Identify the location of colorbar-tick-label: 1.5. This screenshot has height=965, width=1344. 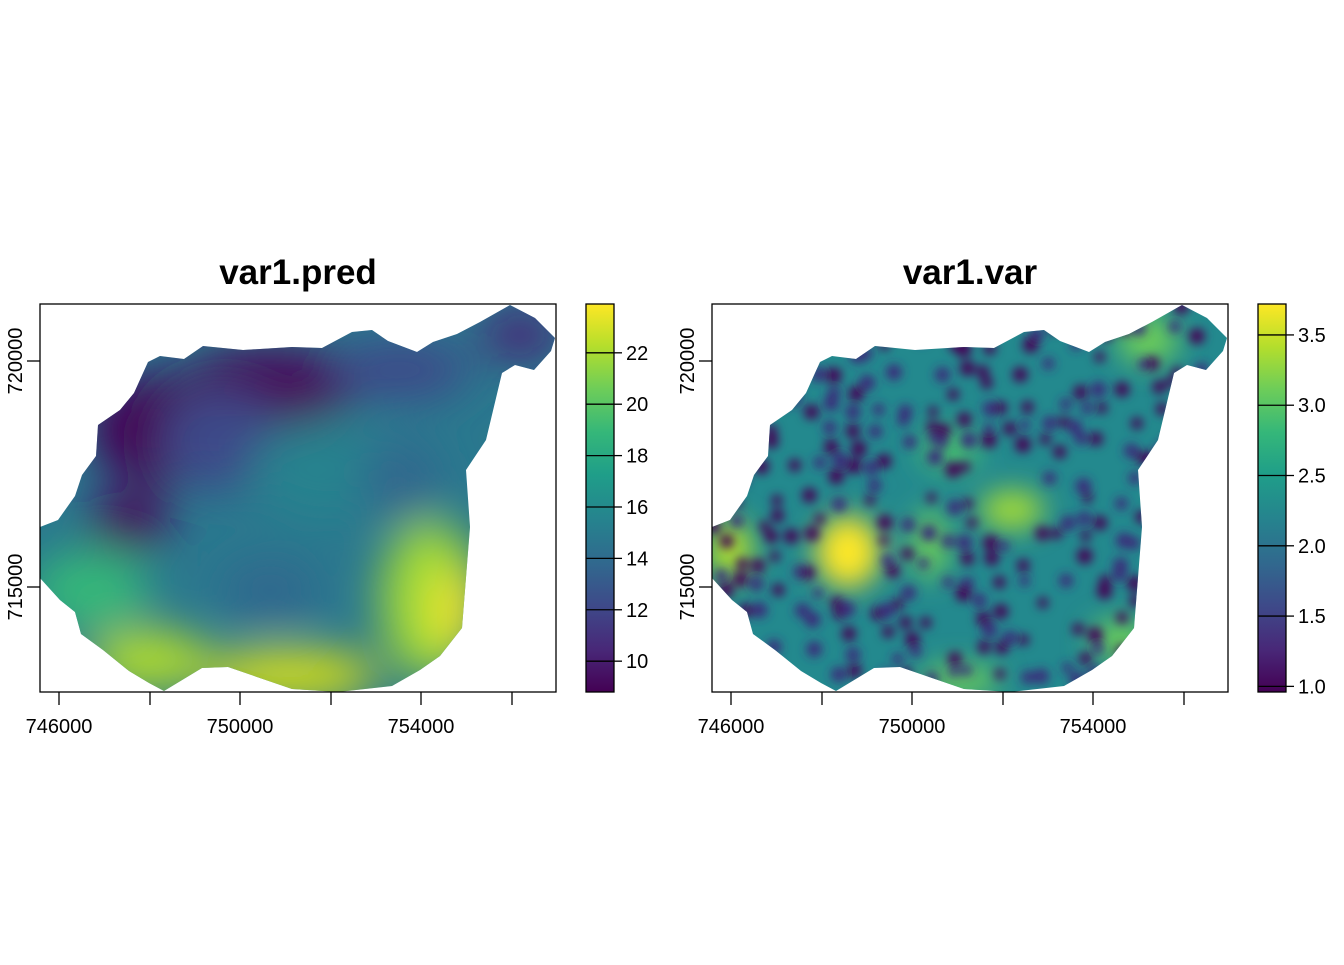
(1312, 617).